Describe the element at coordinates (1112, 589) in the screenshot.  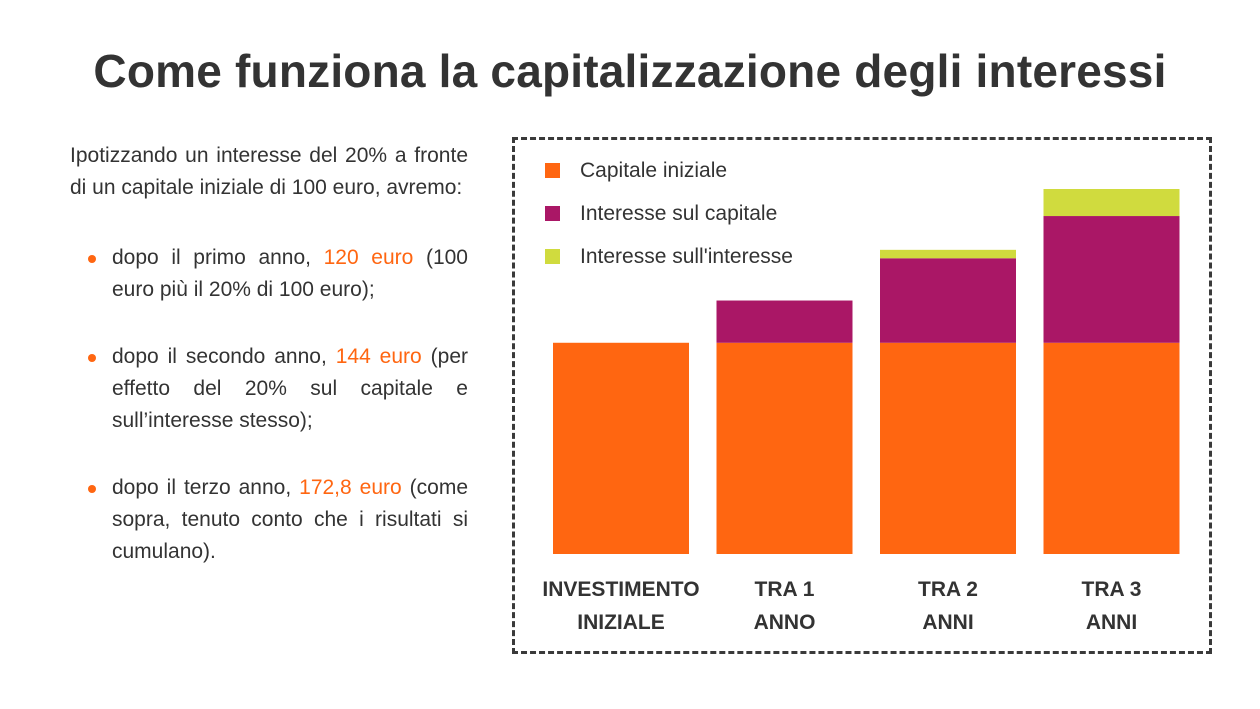
I see `category-label: TRA 3` at that location.